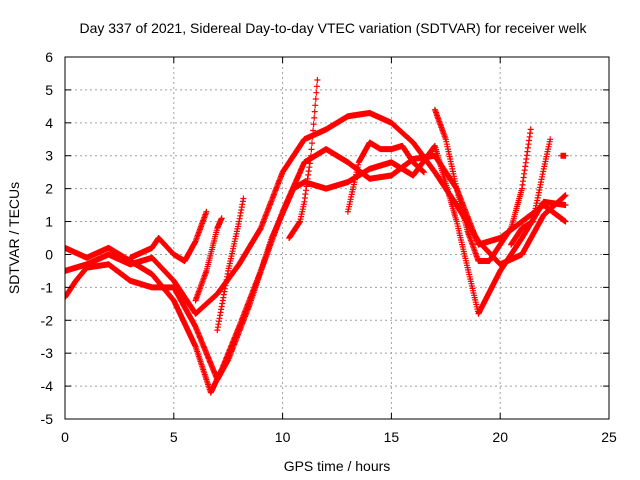 This screenshot has width=640, height=480. What do you see at coordinates (49, 90) in the screenshot?
I see `y-tick-label: 5` at bounding box center [49, 90].